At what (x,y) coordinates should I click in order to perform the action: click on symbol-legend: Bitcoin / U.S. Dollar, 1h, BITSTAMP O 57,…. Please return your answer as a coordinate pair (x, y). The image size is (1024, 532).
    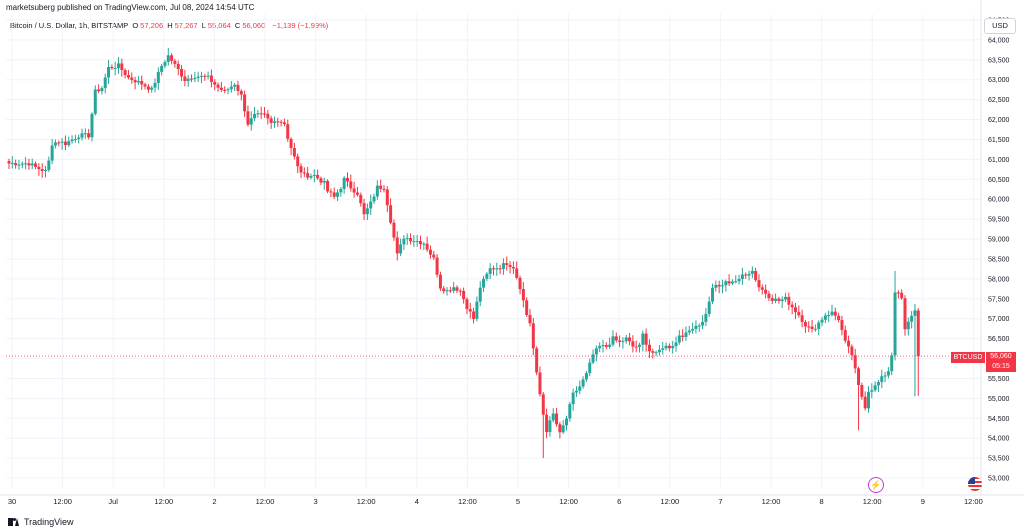
    Looking at the image, I should click on (170, 25).